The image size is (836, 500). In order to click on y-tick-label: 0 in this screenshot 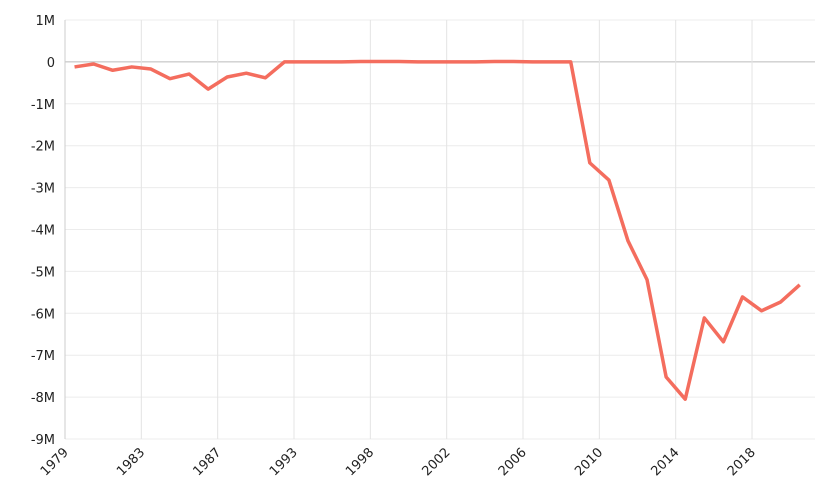, I will do `click(51, 63)`.